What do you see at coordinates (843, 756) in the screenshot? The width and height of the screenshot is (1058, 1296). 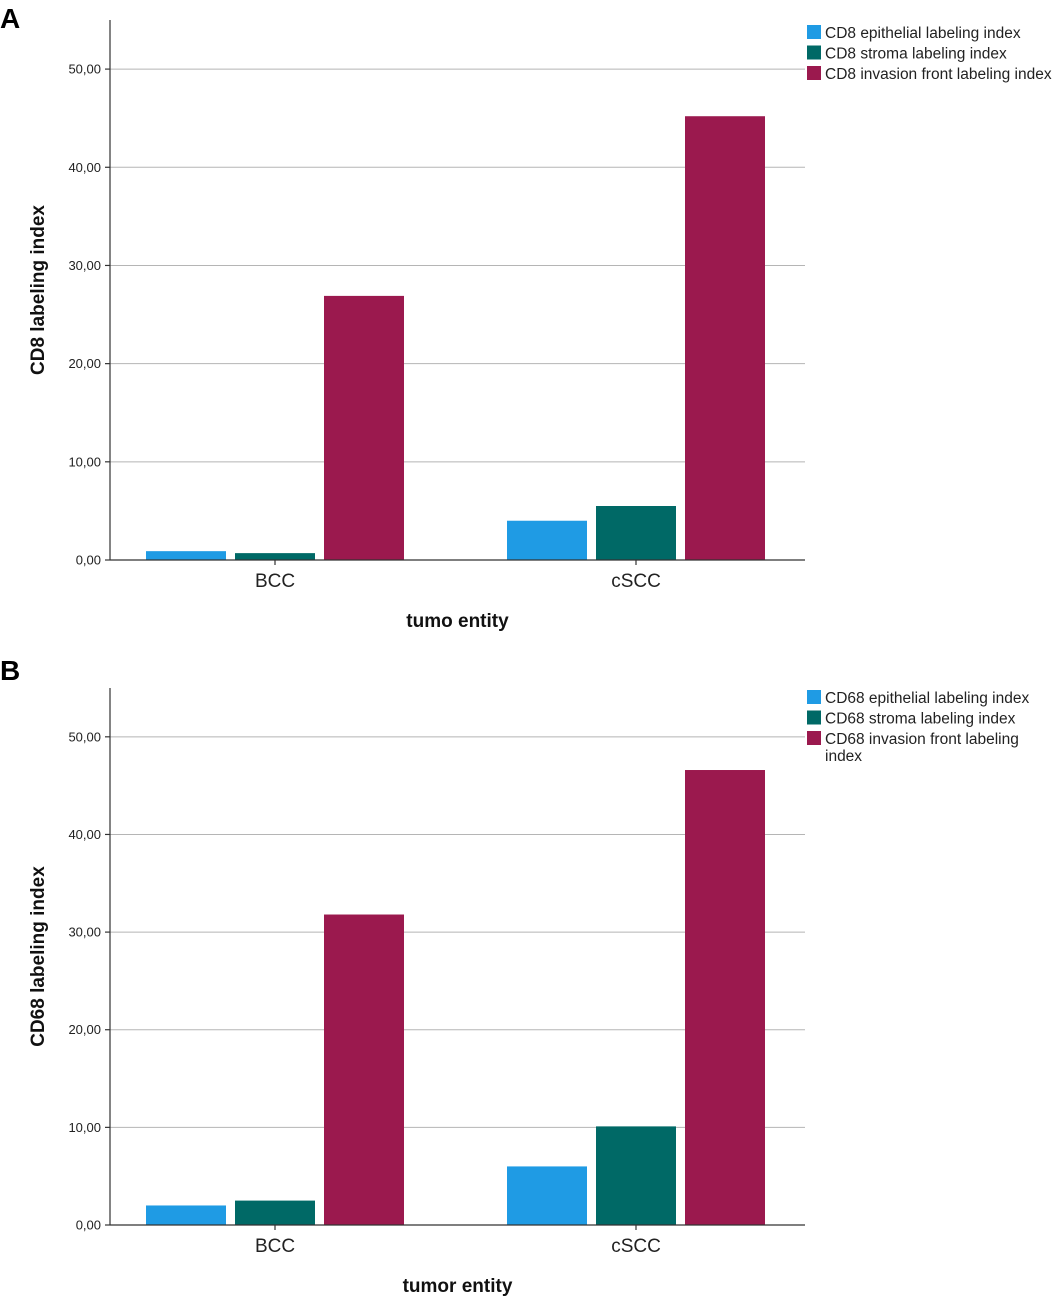 I see `legend-label-invasion: index` at bounding box center [843, 756].